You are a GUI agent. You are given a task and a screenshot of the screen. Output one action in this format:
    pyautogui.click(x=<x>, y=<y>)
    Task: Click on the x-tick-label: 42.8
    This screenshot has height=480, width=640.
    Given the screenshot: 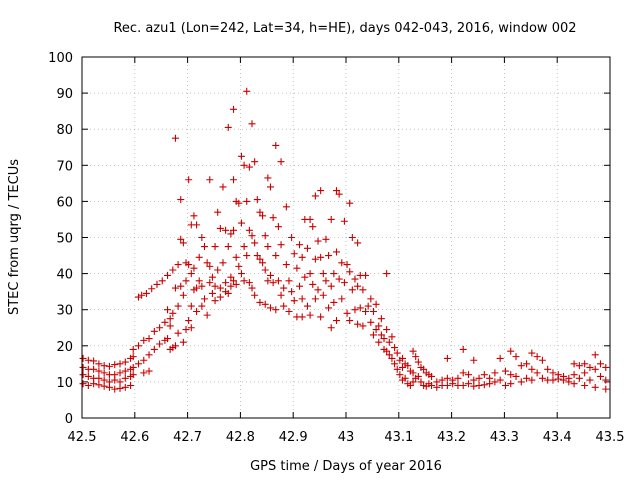 What is the action you would take?
    pyautogui.click(x=240, y=437)
    